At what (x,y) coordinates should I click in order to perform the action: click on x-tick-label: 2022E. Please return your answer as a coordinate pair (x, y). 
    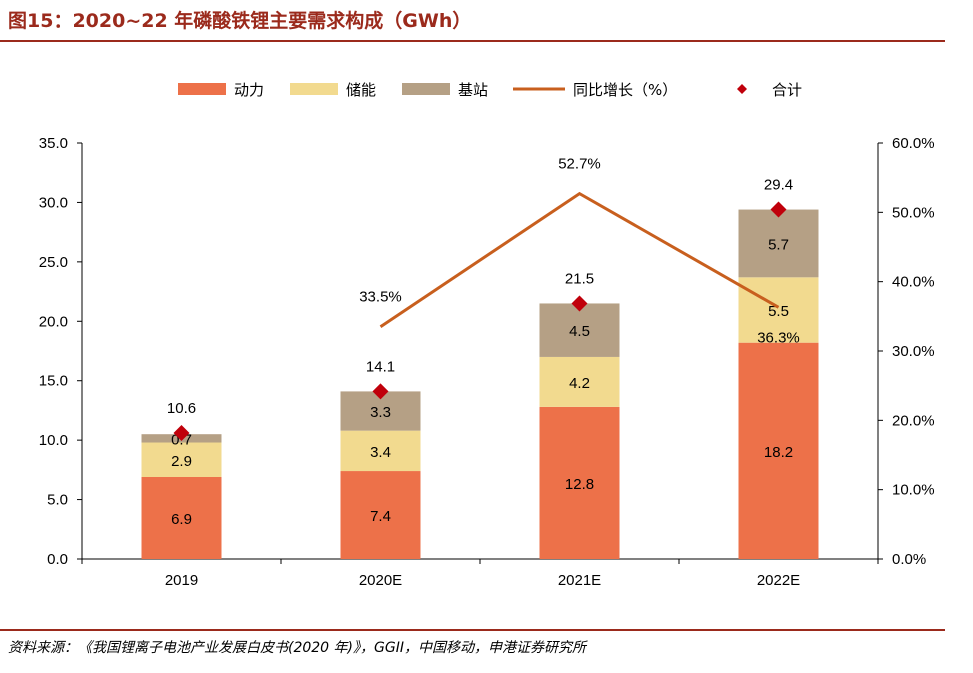
    Looking at the image, I should click on (778, 580).